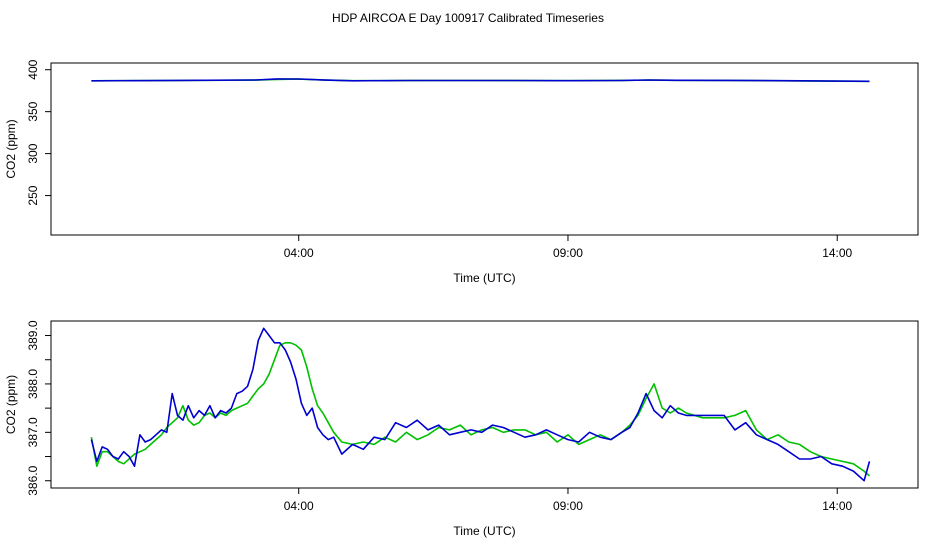 This screenshot has height=540, width=936. Describe the element at coordinates (33, 384) in the screenshot. I see `y-tick-label: 388.0` at that location.